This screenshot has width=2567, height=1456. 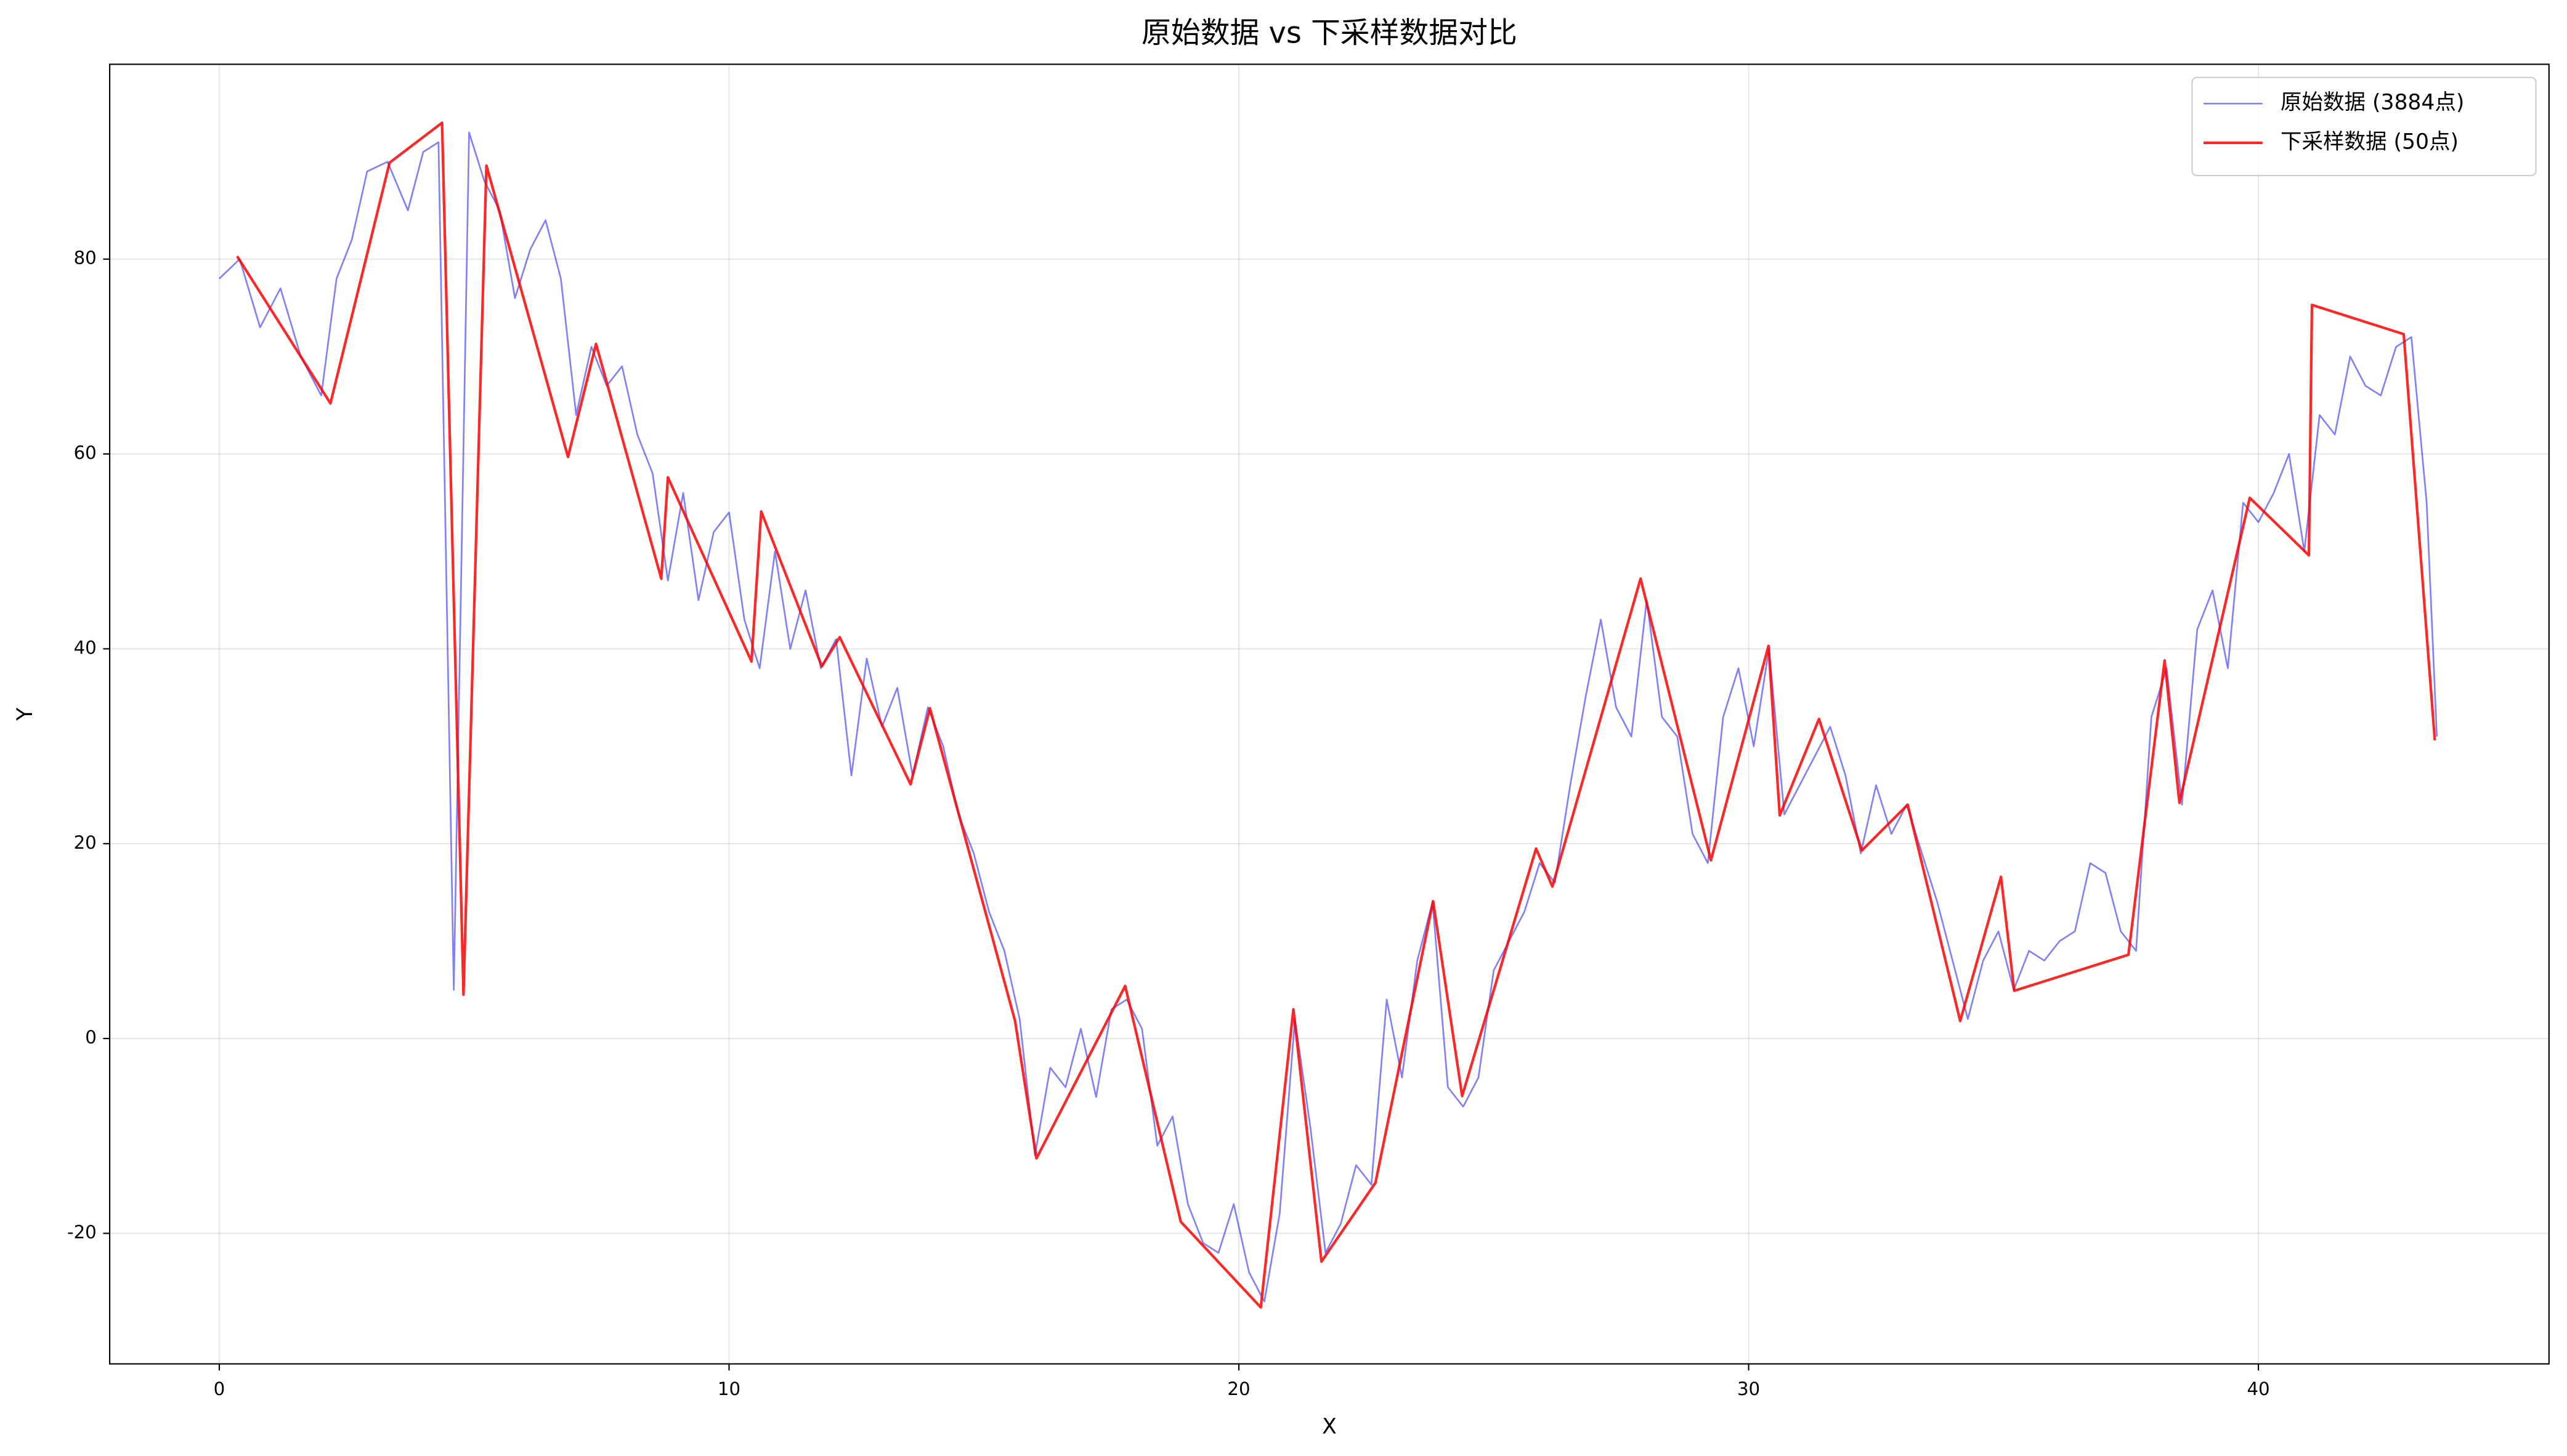 What do you see at coordinates (1329, 1427) in the screenshot?
I see `x-axis-label: X` at bounding box center [1329, 1427].